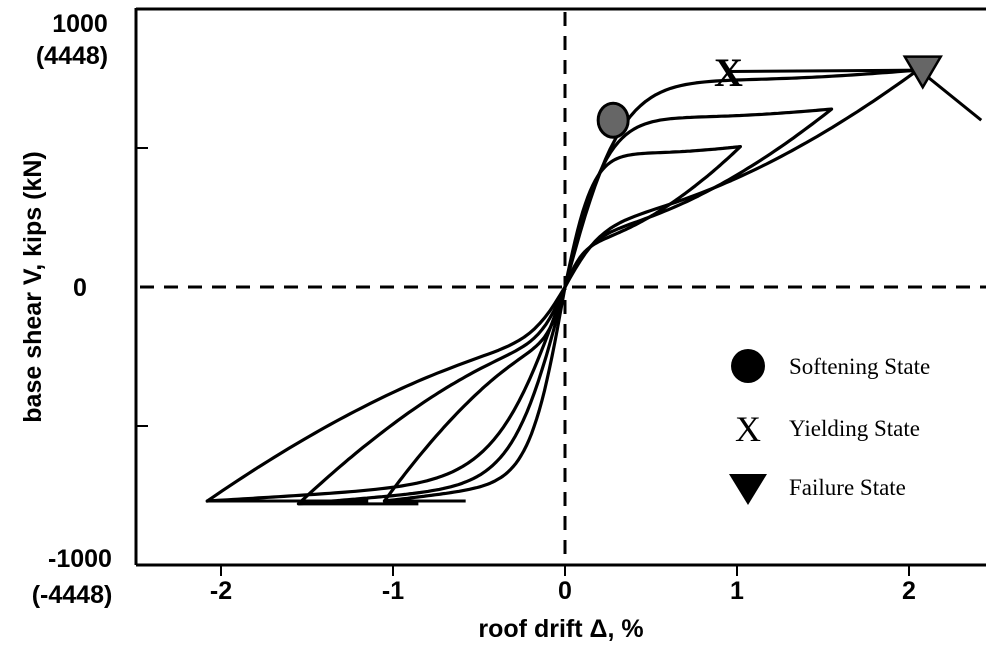 The width and height of the screenshot is (986, 647). What do you see at coordinates (72, 595) in the screenshot?
I see `y-tick-sublabel: (-4448)` at bounding box center [72, 595].